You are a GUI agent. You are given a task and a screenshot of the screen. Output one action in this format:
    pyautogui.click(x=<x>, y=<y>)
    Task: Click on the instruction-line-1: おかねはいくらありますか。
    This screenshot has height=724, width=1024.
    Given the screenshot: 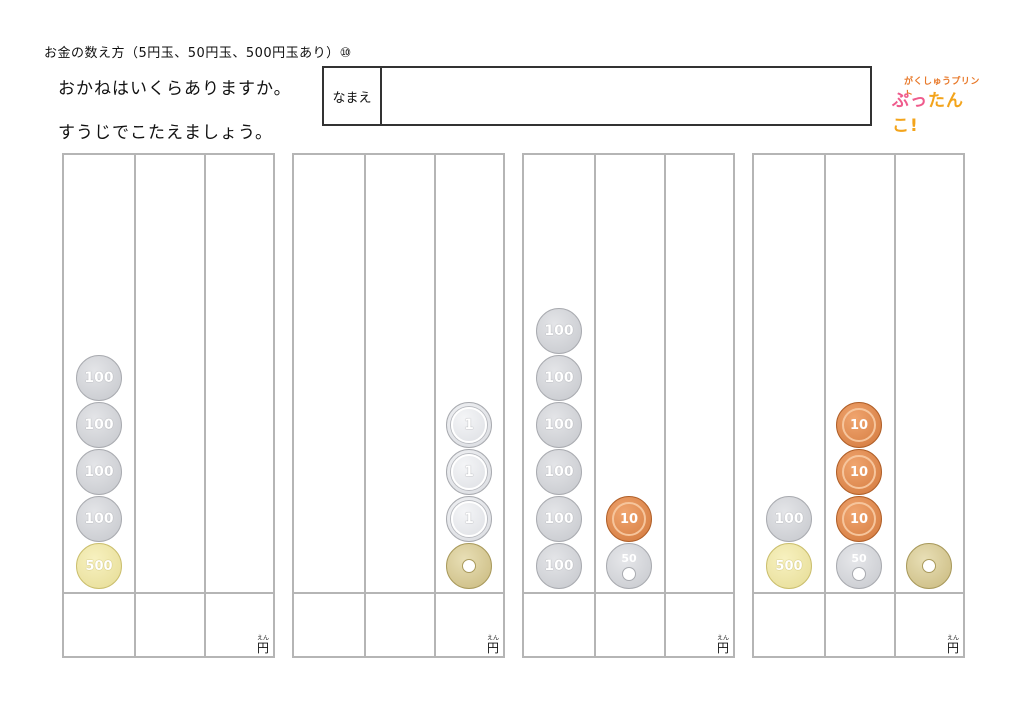 What is the action you would take?
    pyautogui.click(x=175, y=89)
    